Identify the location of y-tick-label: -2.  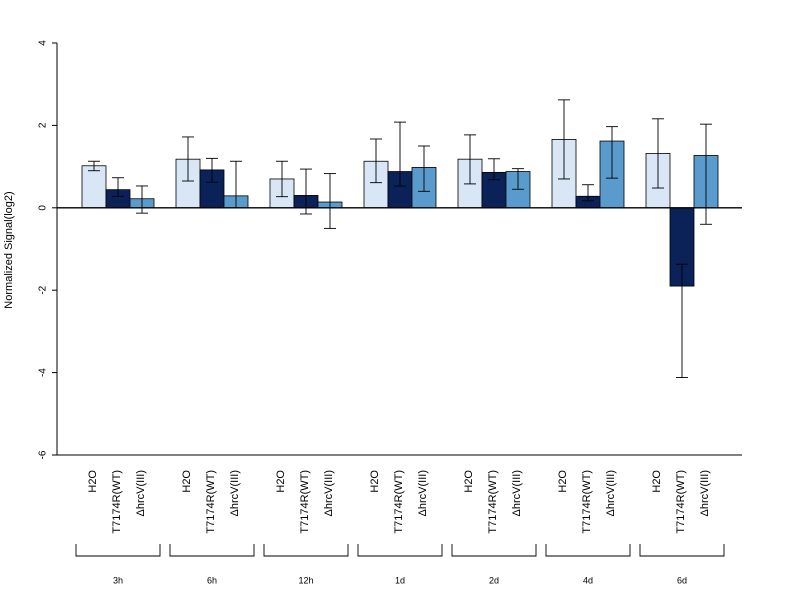
(43, 289).